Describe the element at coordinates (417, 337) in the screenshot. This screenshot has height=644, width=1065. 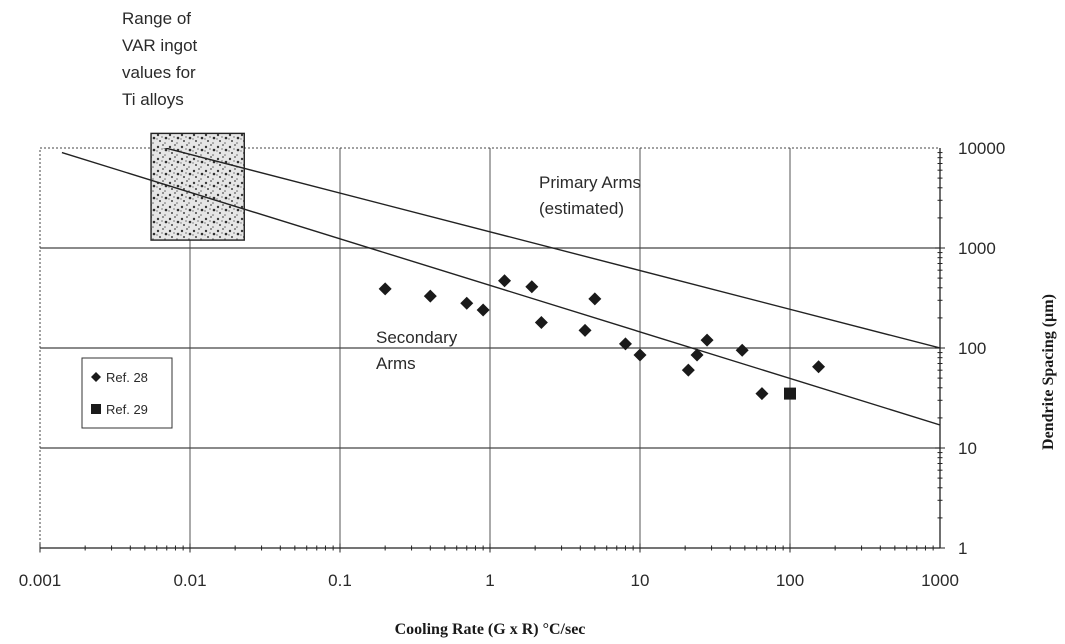
I see `annotation-secondary-line: Secondary` at that location.